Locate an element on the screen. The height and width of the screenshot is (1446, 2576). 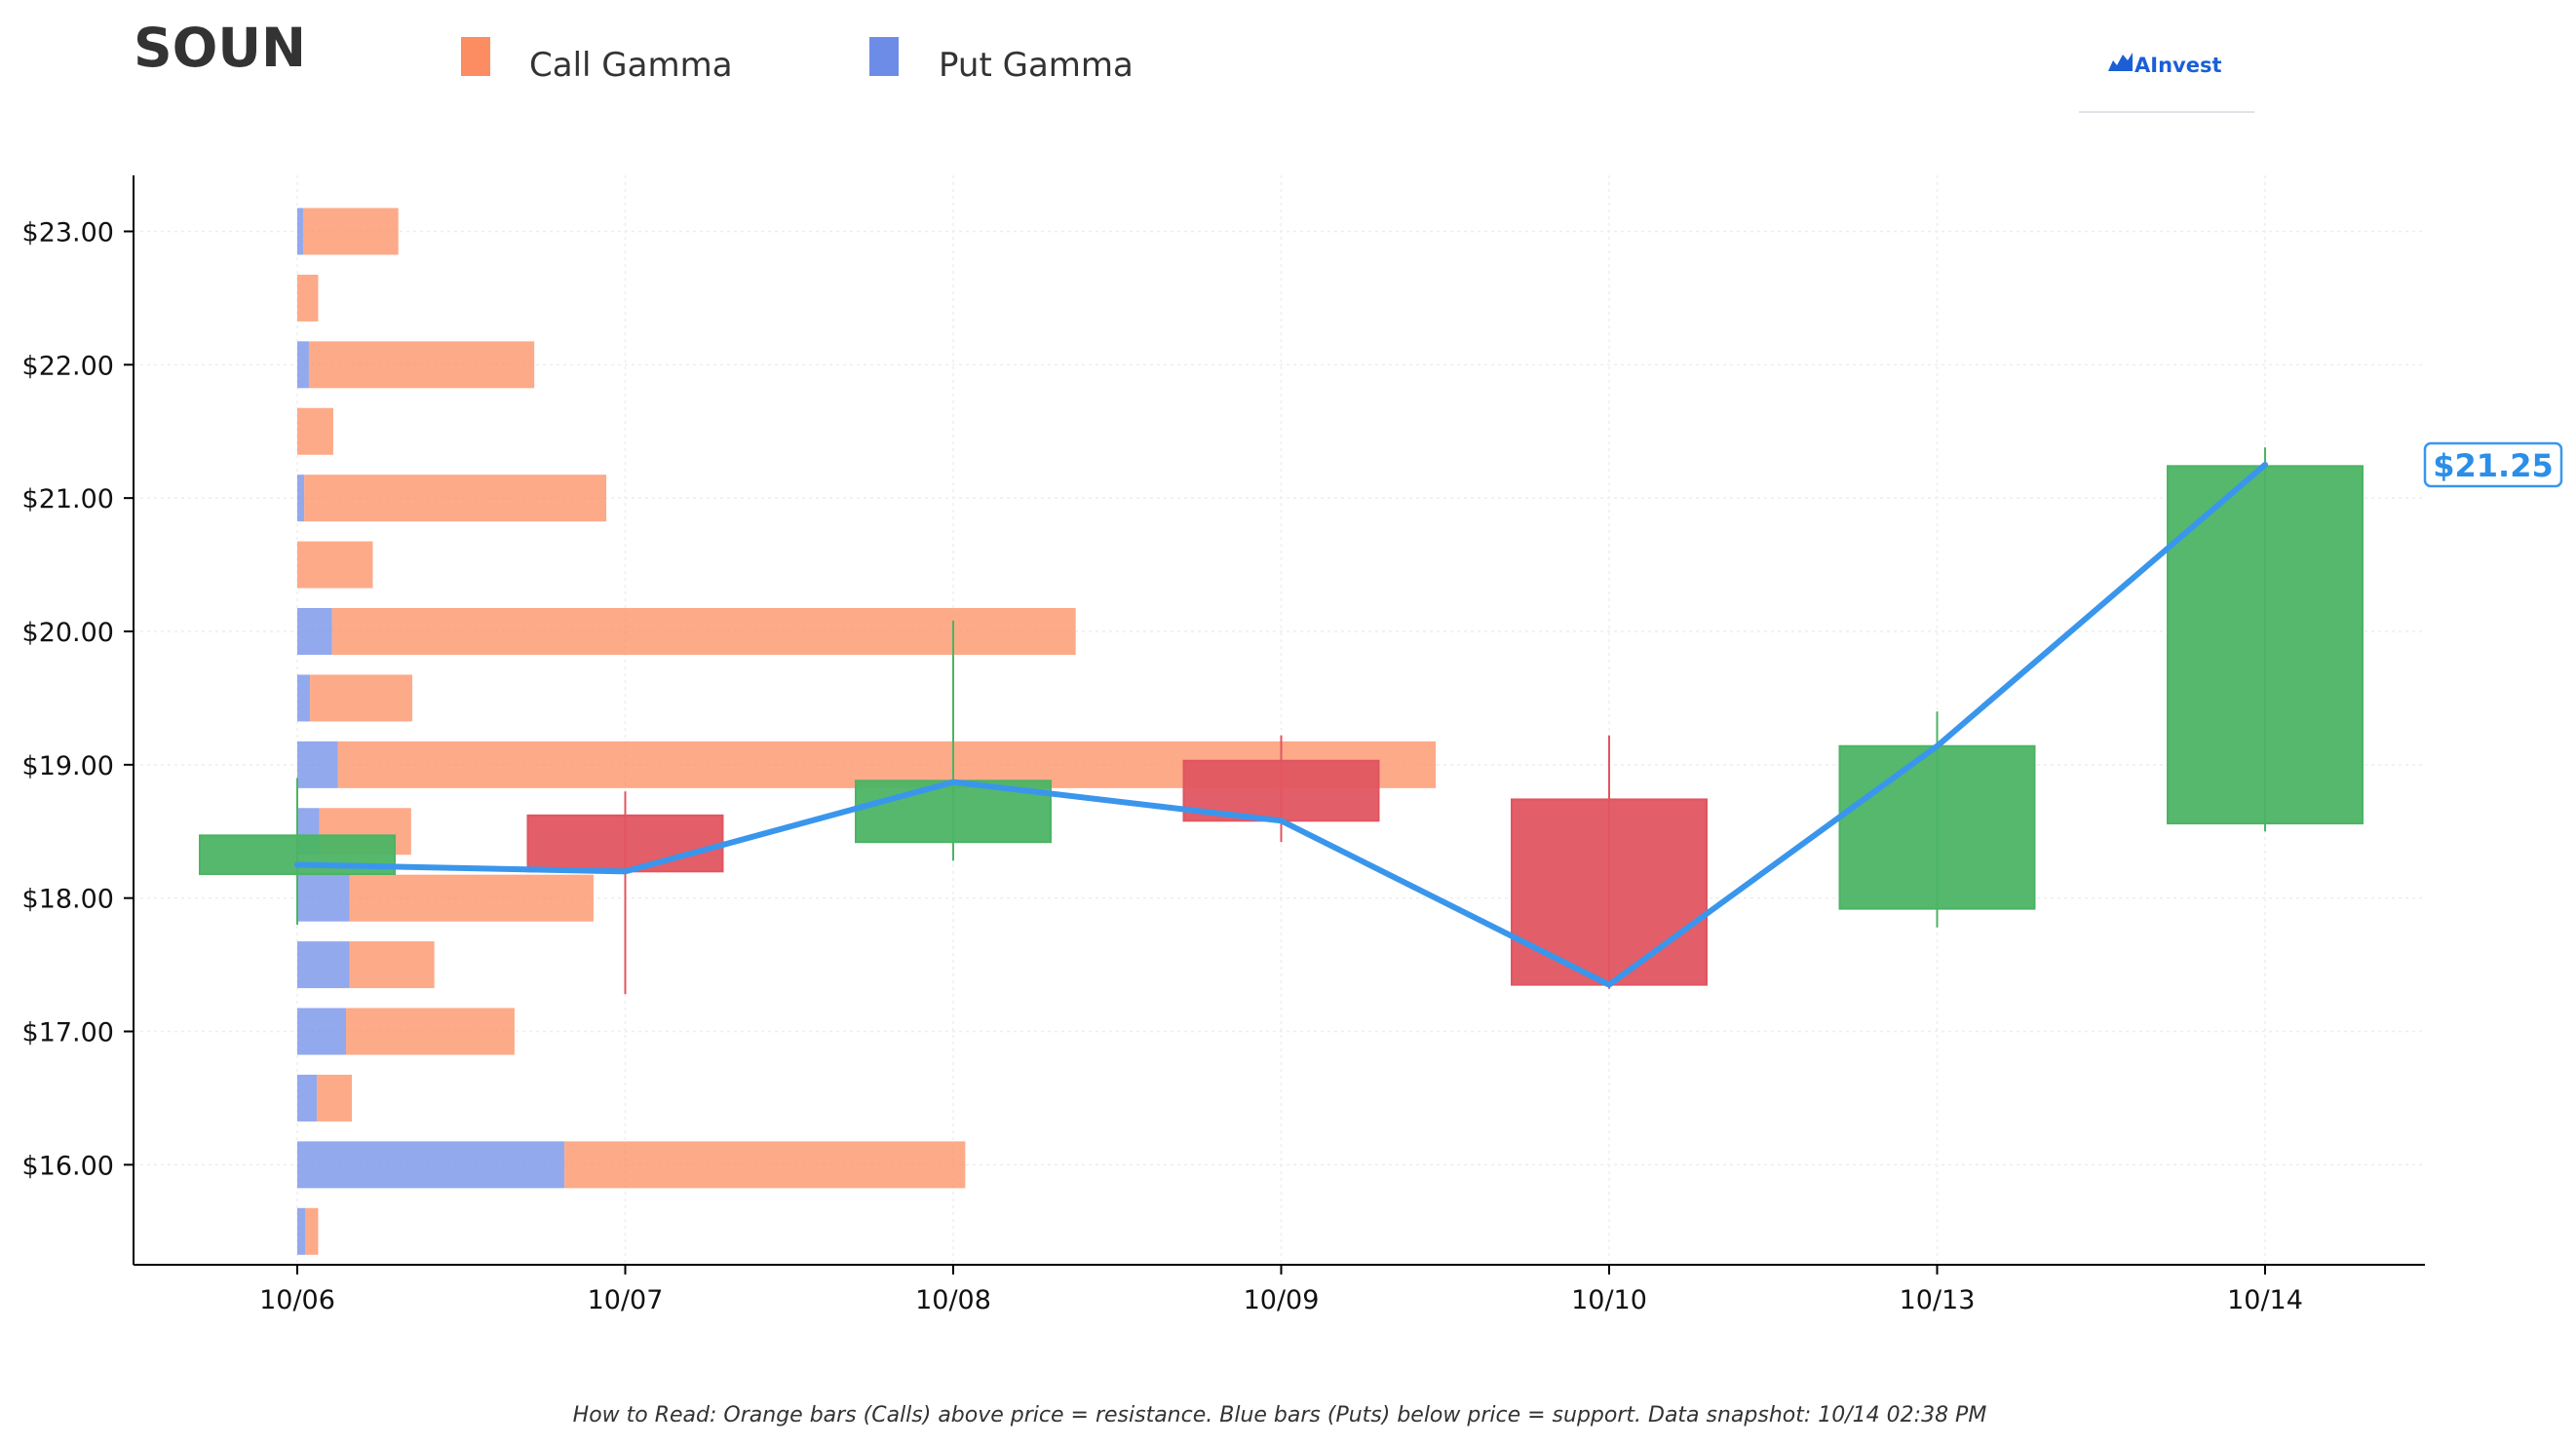
current-price-label: $21.25 is located at coordinates (2493, 464).